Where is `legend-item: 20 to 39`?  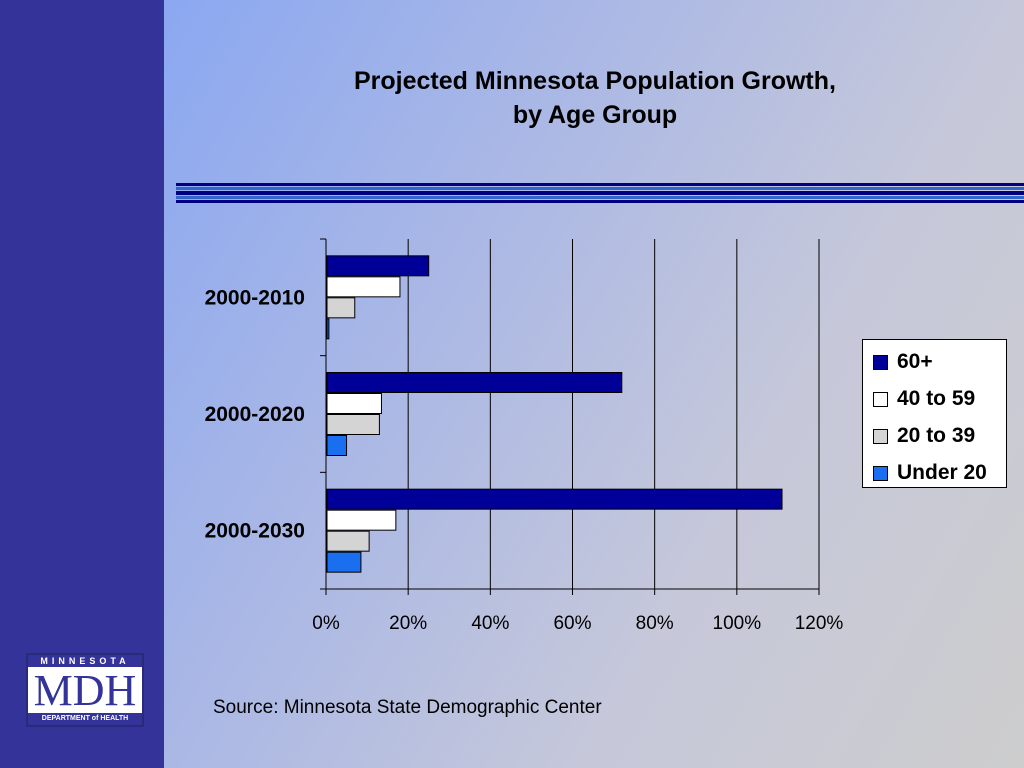
legend-item: 20 to 39 is located at coordinates (924, 436).